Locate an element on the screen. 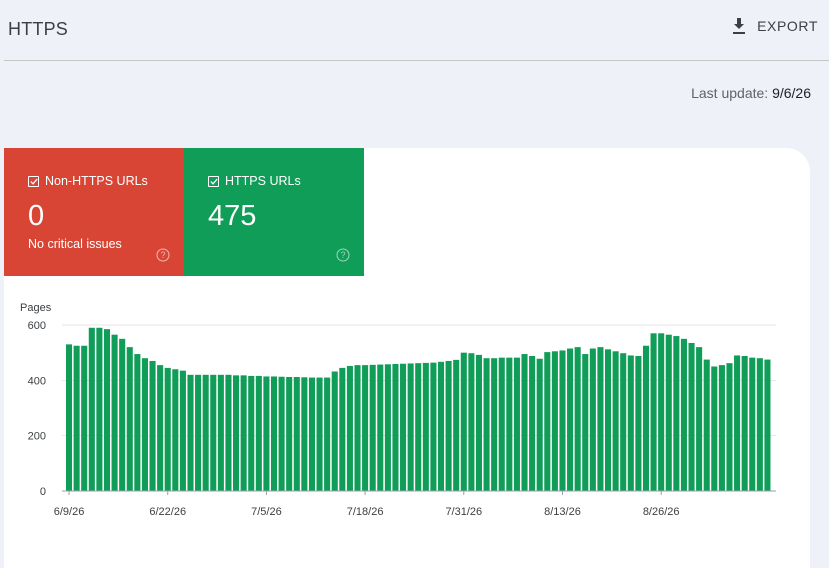  x-tick-label: 8/26/26 is located at coordinates (661, 512).